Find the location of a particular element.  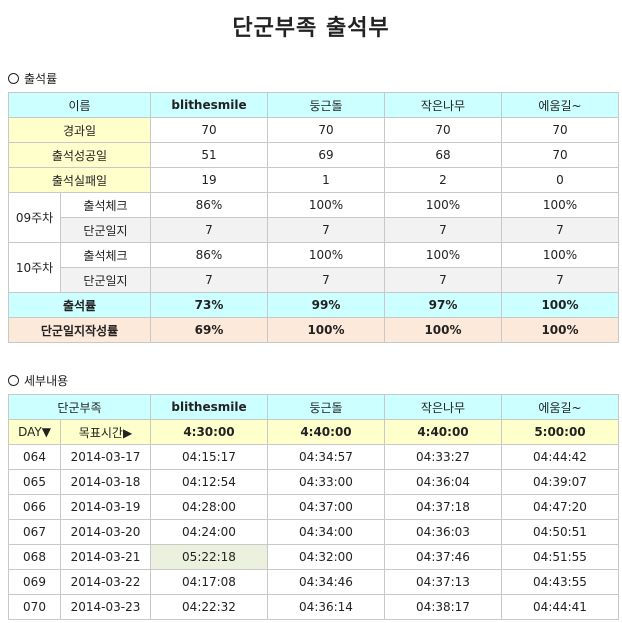

time-cell: 04:17:08 is located at coordinates (209, 582).